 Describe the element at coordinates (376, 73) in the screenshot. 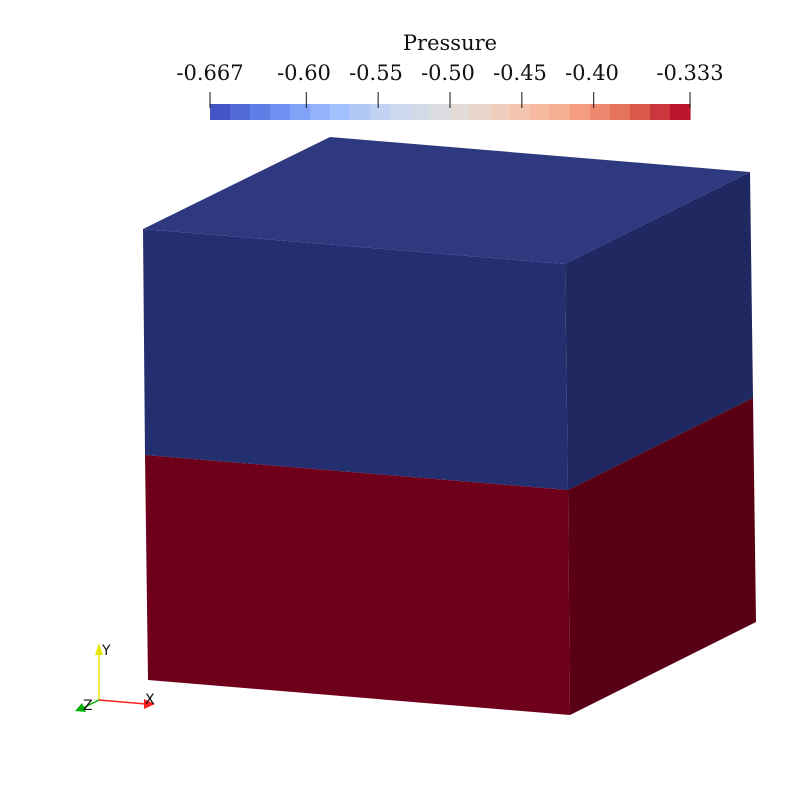

I see `colorbar-tick-label: -0.55` at that location.